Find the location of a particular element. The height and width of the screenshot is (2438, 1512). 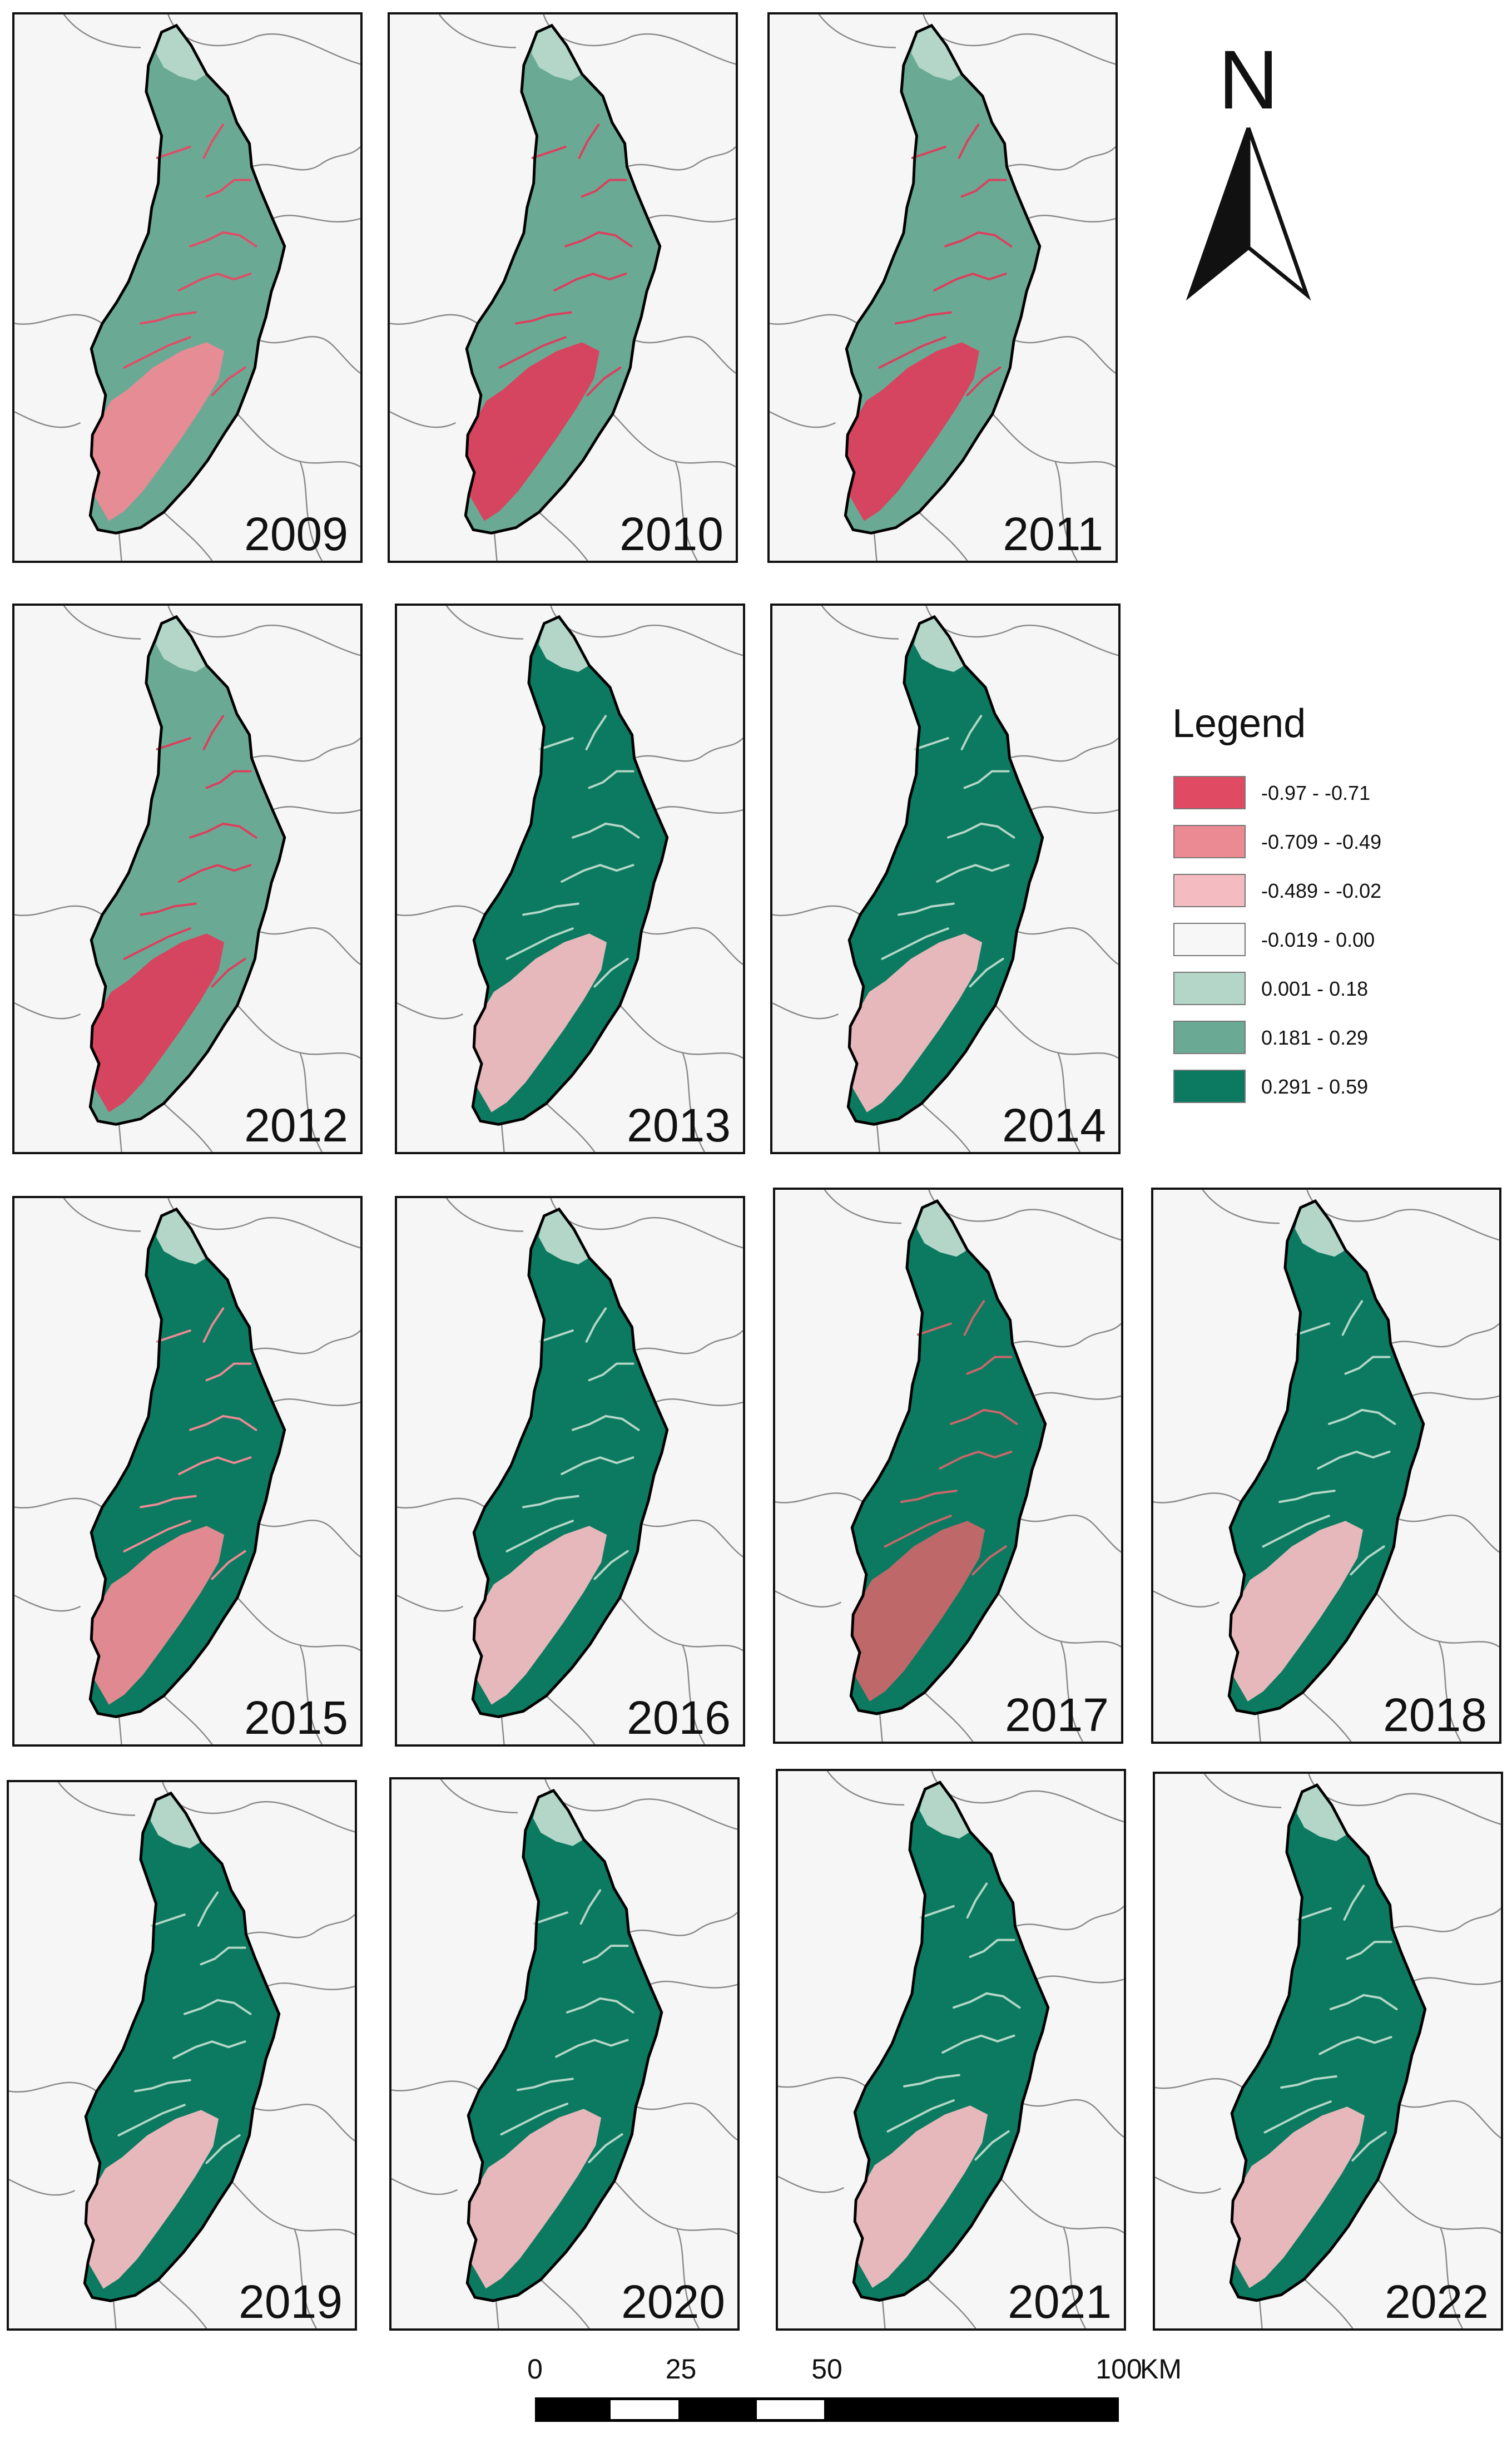

year-label: 2019 is located at coordinates (291, 2302).